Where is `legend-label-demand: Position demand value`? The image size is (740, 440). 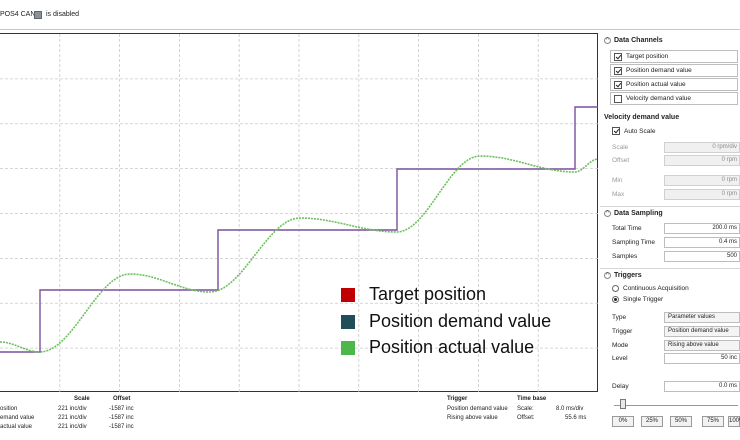 legend-label-demand: Position demand value is located at coordinates (460, 321).